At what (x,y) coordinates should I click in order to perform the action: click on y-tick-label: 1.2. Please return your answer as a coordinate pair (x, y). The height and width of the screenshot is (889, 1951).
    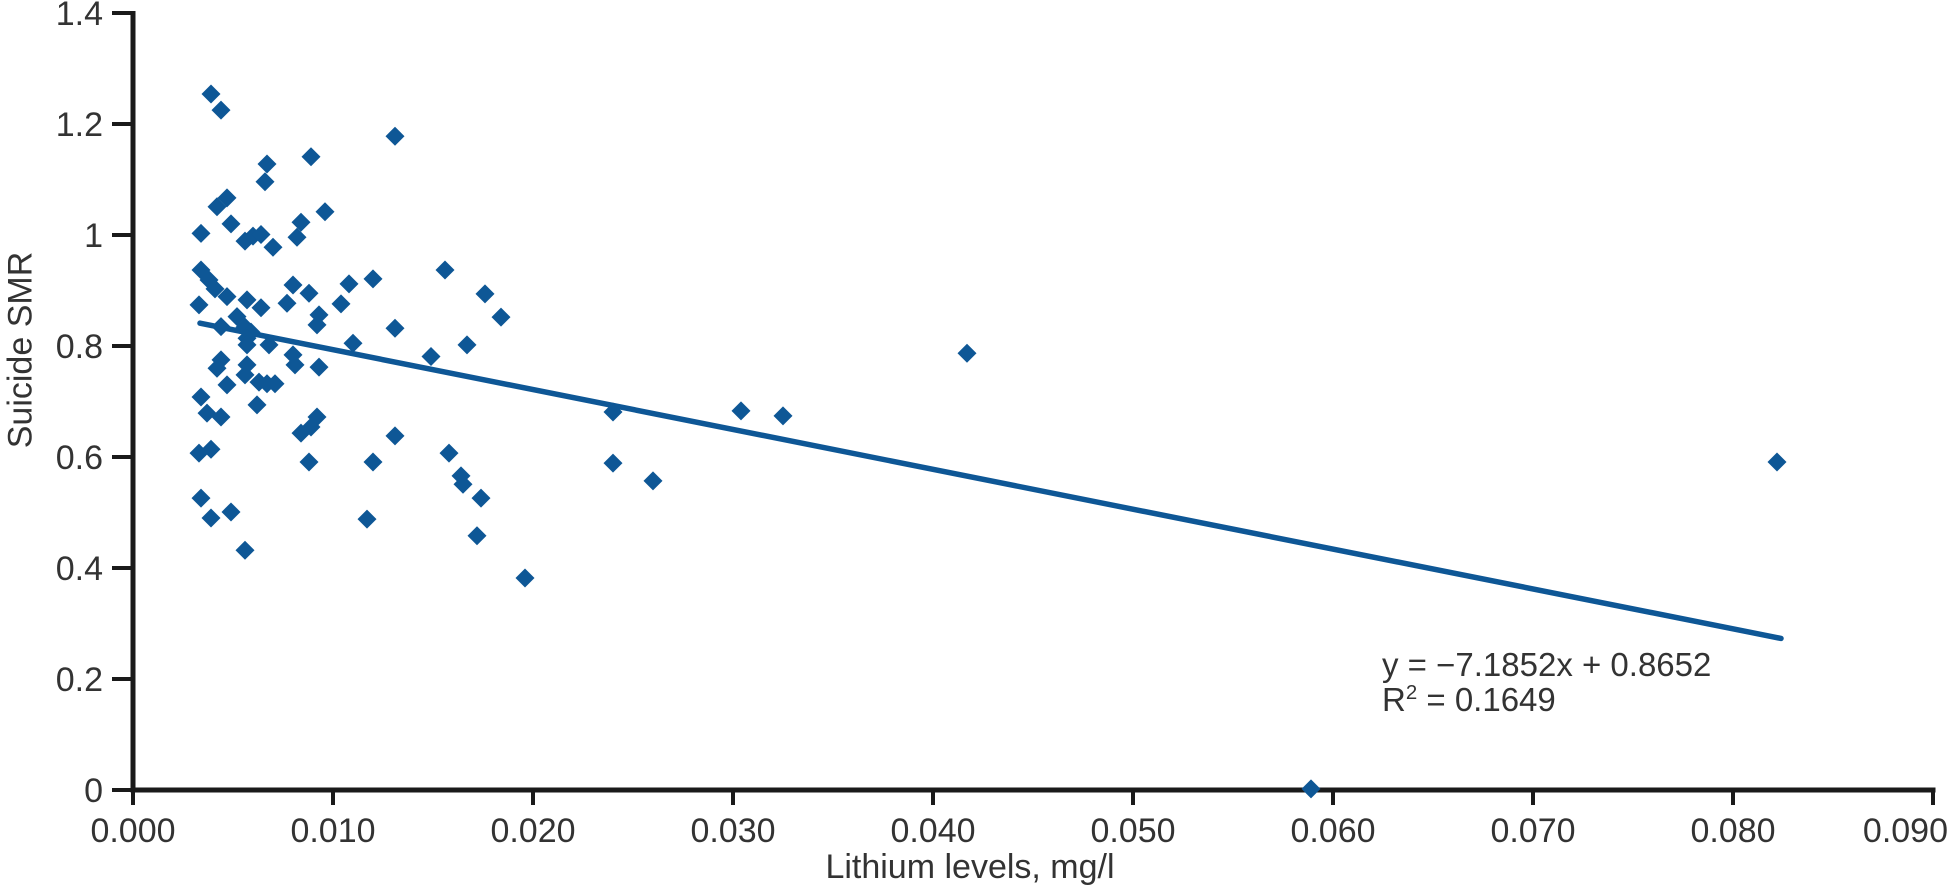
    Looking at the image, I should click on (79, 125).